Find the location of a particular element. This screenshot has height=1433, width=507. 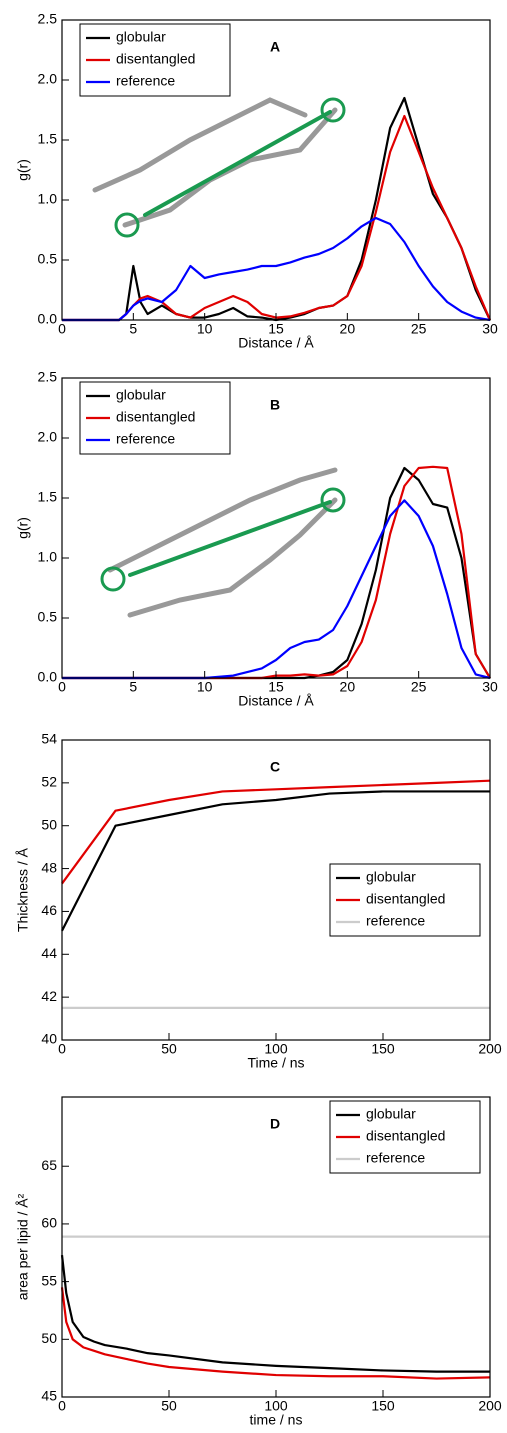

panel-label: D is located at coordinates (275, 1124).